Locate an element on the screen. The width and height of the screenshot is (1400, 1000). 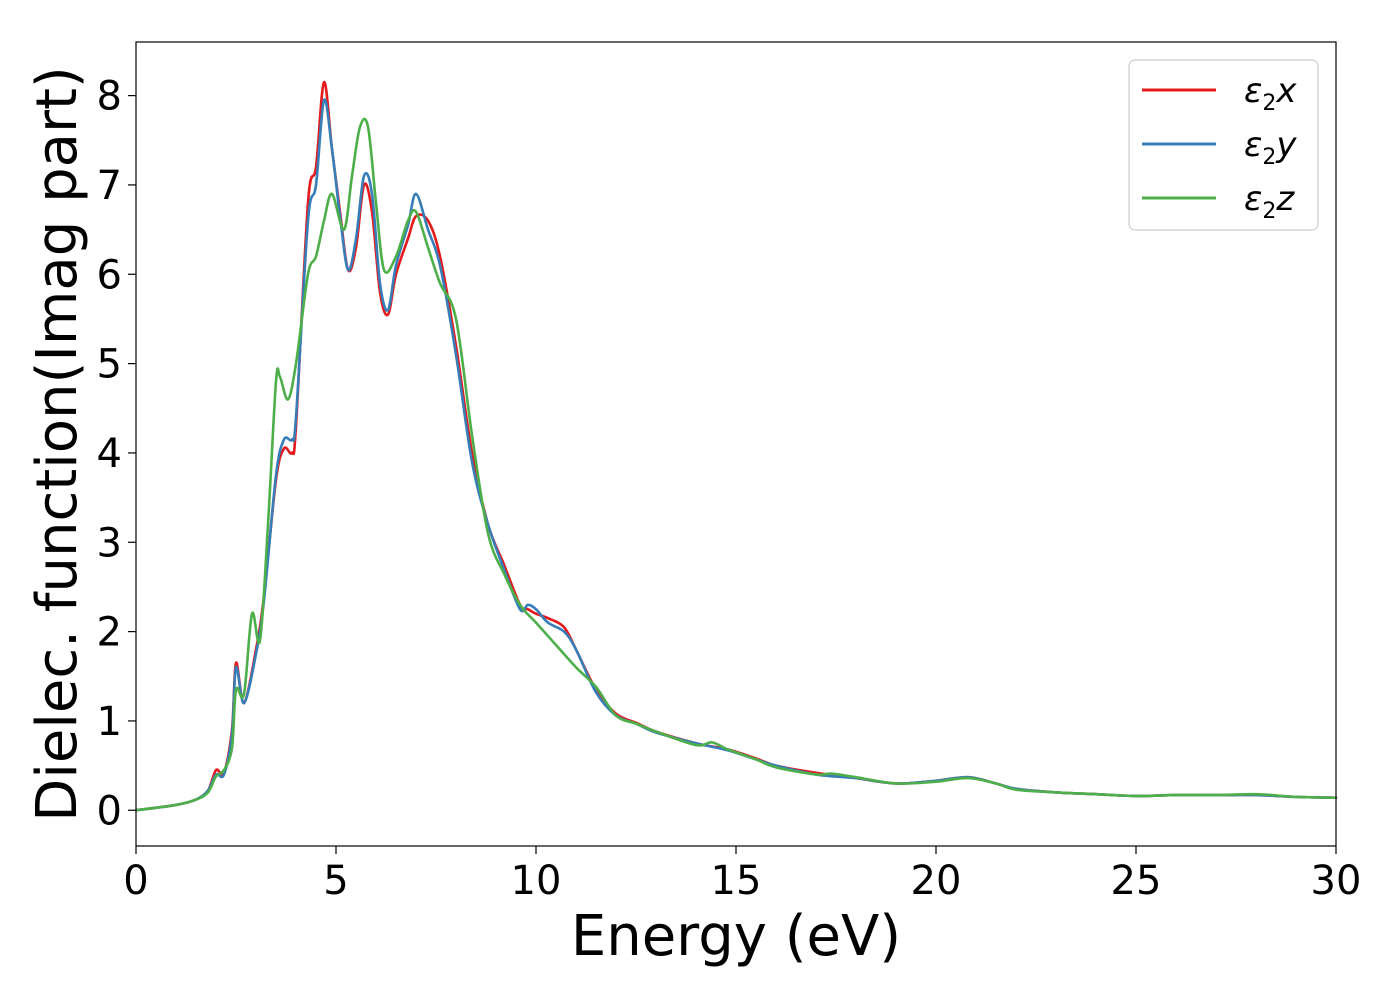
legend-label-x: ε2x is located at coordinates (1270, 93).